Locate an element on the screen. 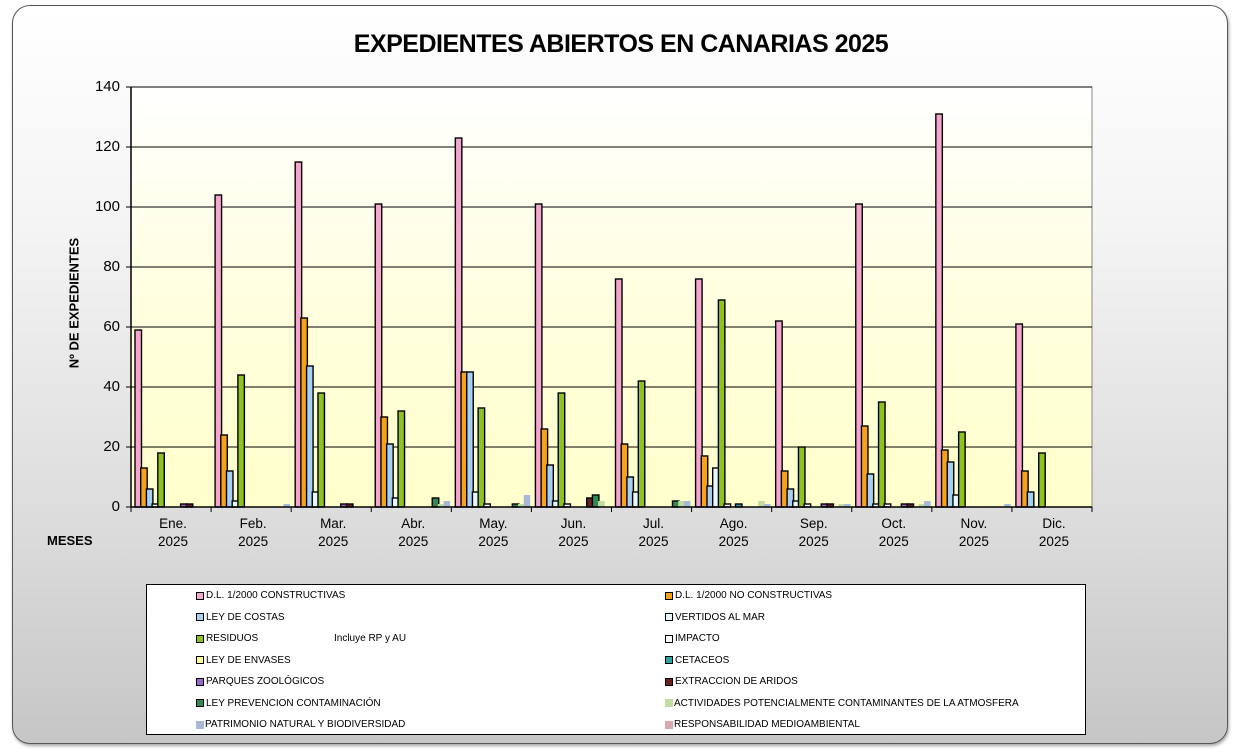 This screenshot has height=749, width=1242. legend-item: EXTRACCION DE ARIDOS is located at coordinates (731, 681).